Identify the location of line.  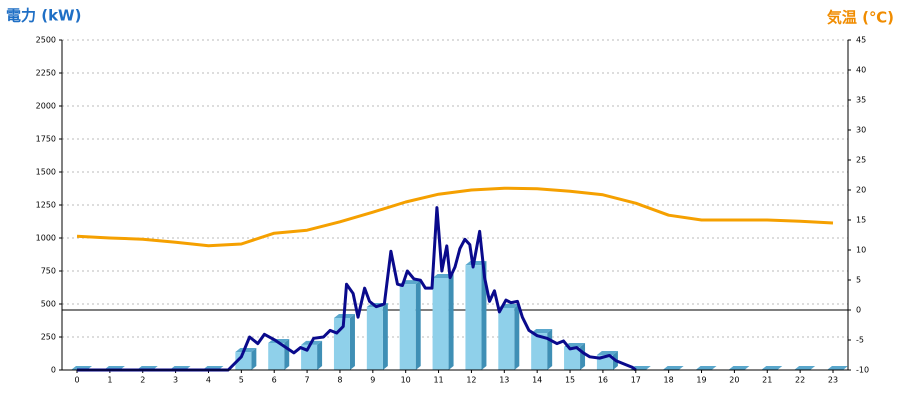
(455, 217).